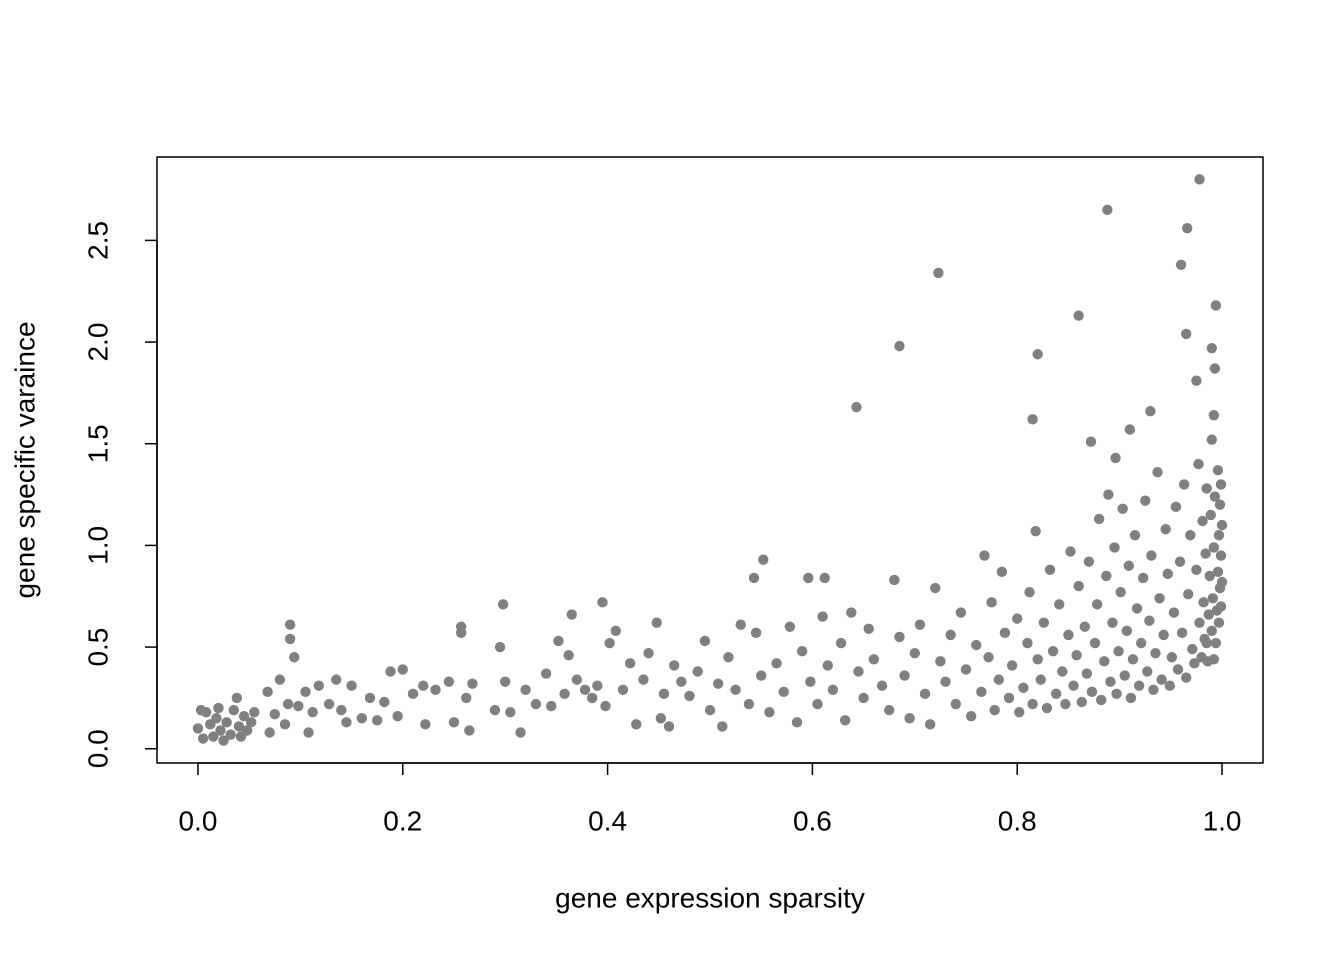 The width and height of the screenshot is (1344, 960). Describe the element at coordinates (1017, 820) in the screenshot. I see `x-tick-label: 0.8` at that location.